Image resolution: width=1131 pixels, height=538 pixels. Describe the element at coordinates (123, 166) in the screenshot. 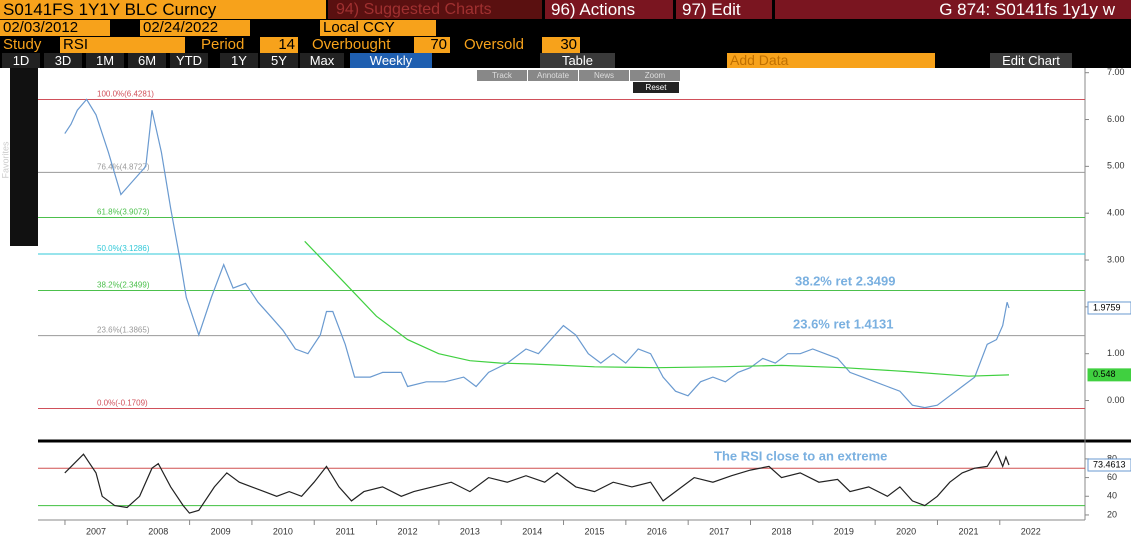

I see `fib-label: 76.4%(4.8727)` at that location.